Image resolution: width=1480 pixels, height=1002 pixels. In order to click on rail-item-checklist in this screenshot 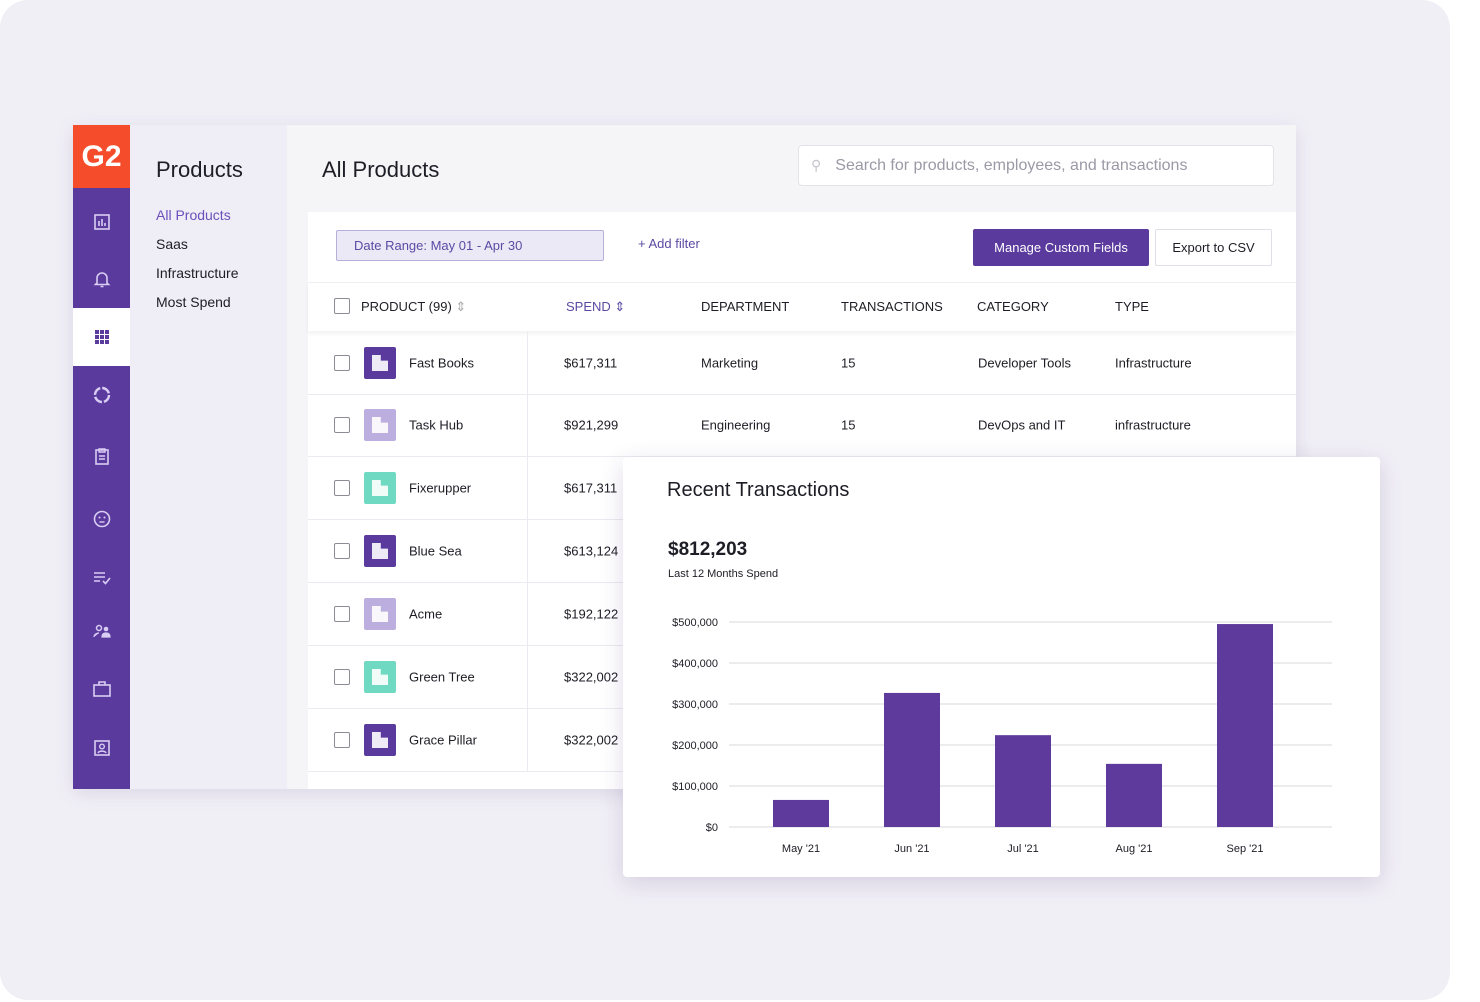, I will do `click(101, 577)`.